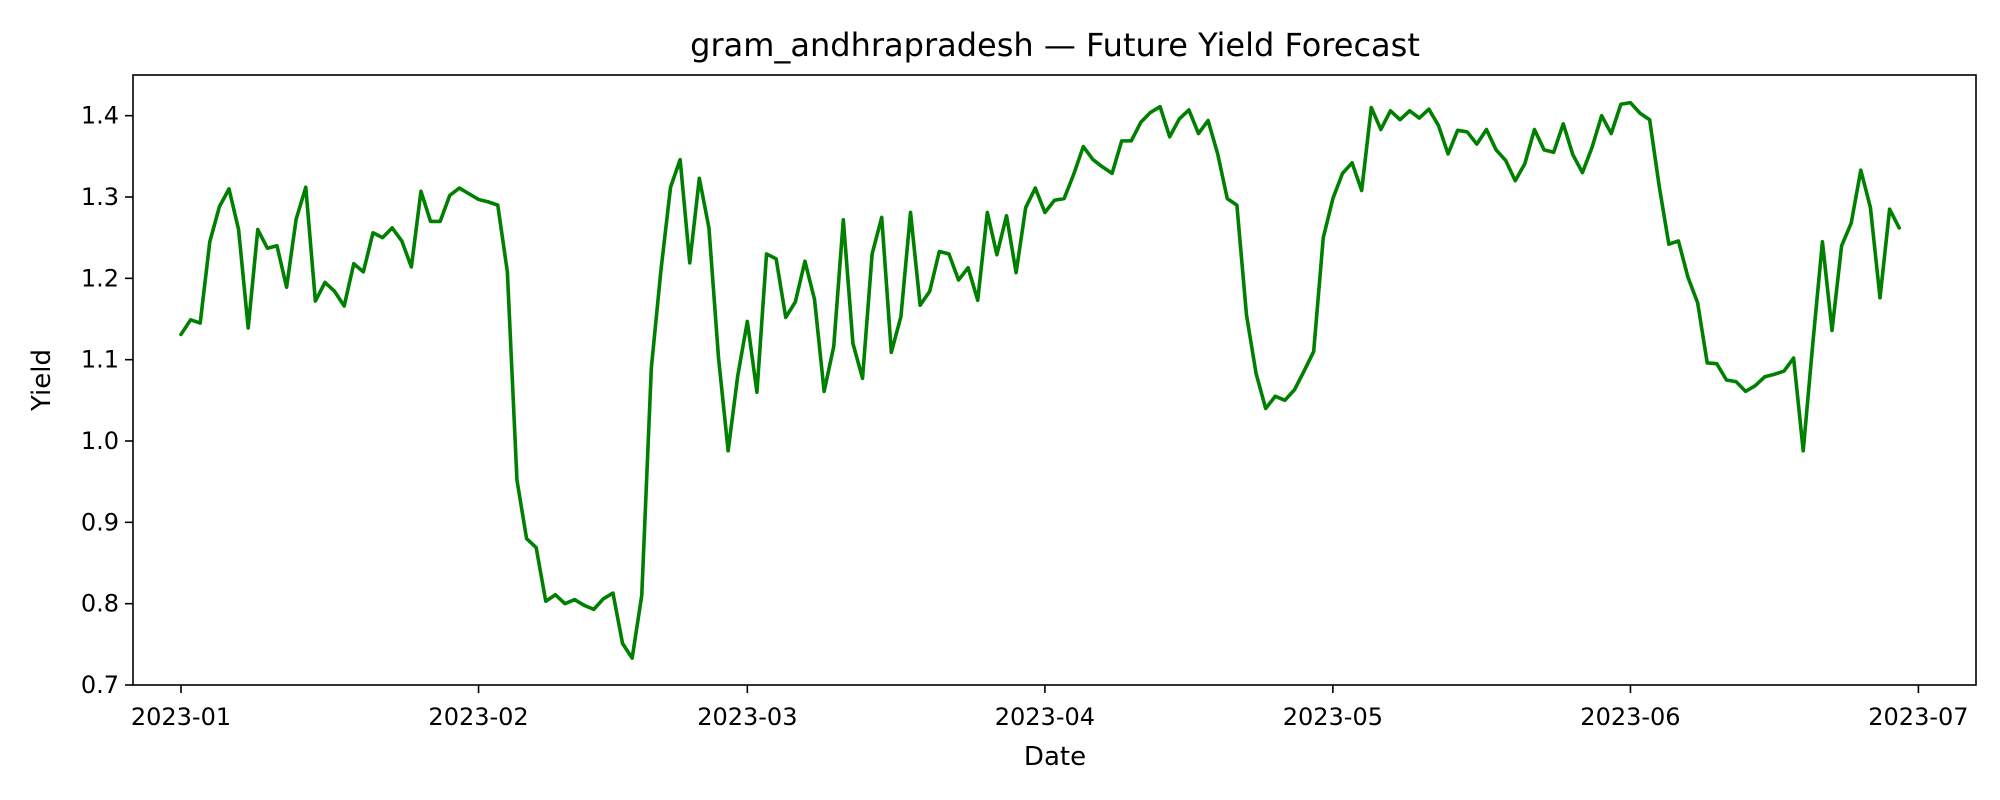 The width and height of the screenshot is (2000, 800). Describe the element at coordinates (1055, 757) in the screenshot. I see `x-axis-label: Date` at that location.